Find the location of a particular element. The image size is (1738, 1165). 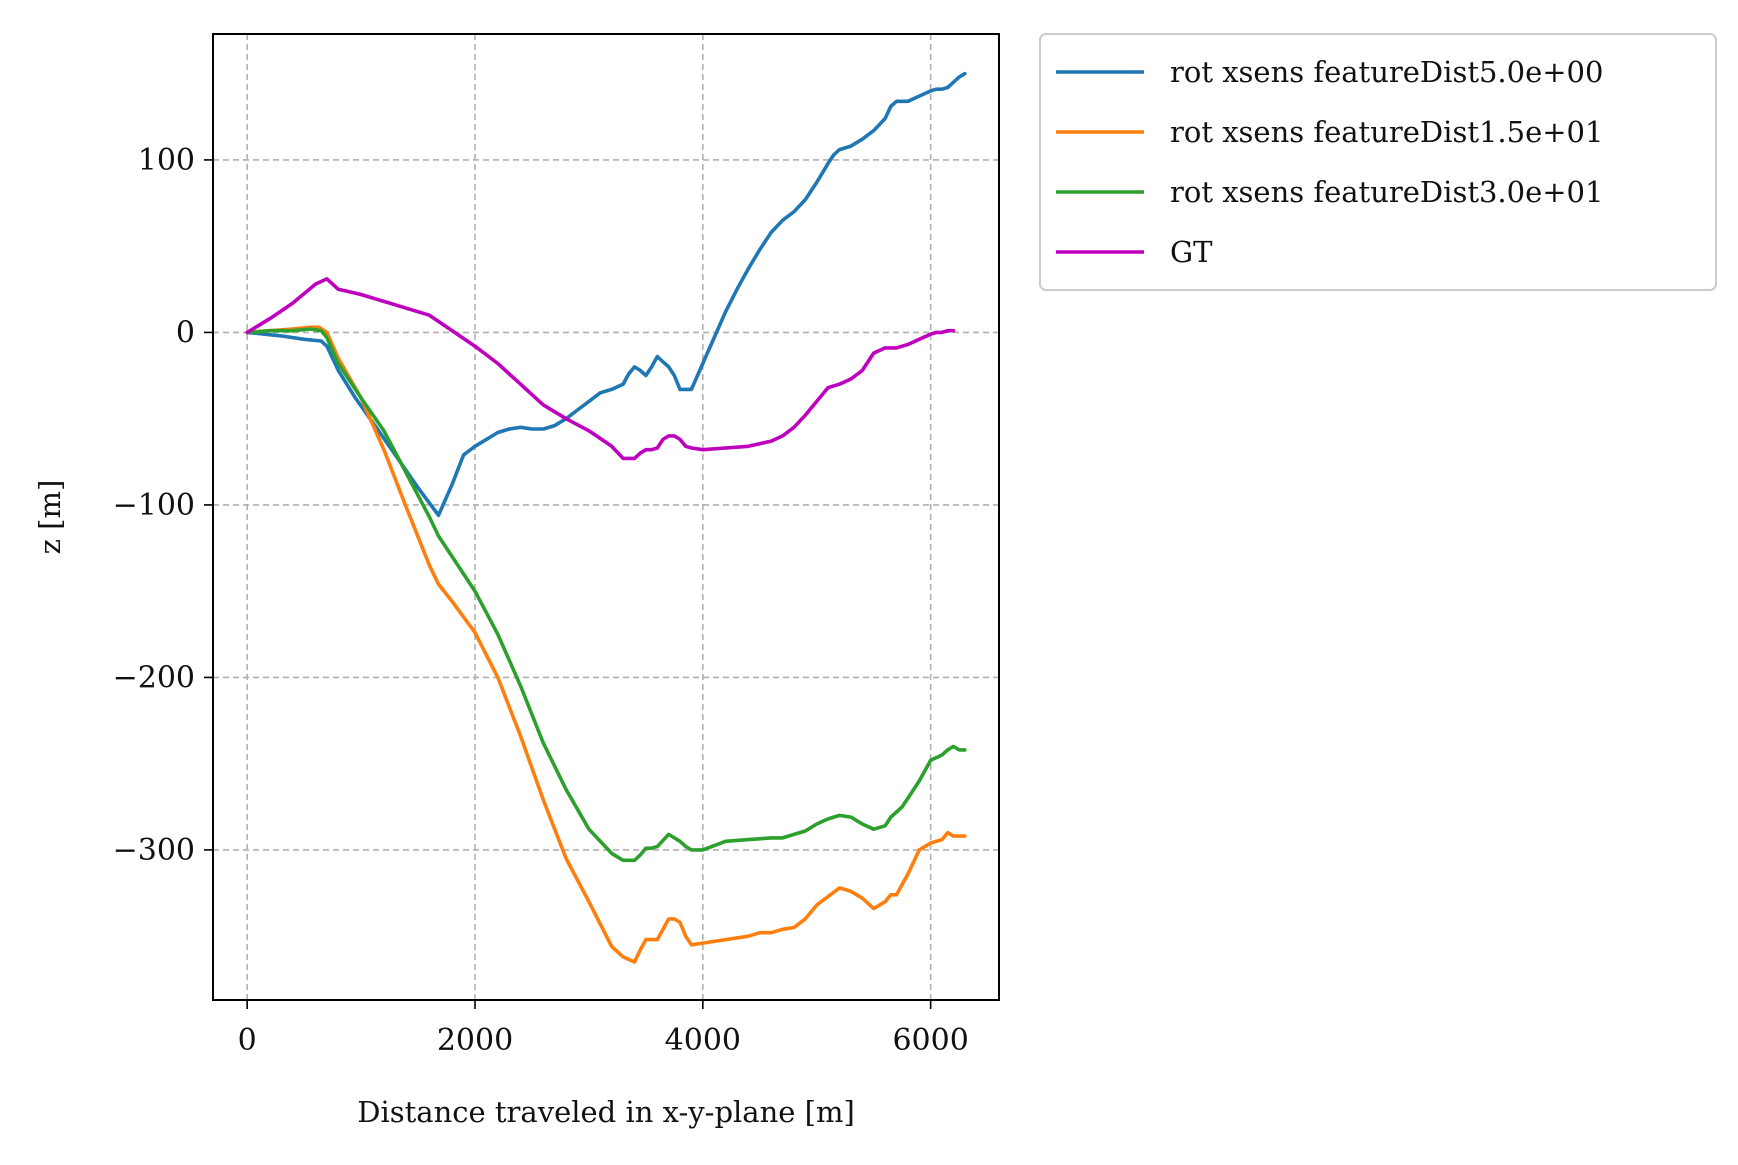

legend-label: rot xsens featureDist5.0e+00 is located at coordinates (1386, 72).